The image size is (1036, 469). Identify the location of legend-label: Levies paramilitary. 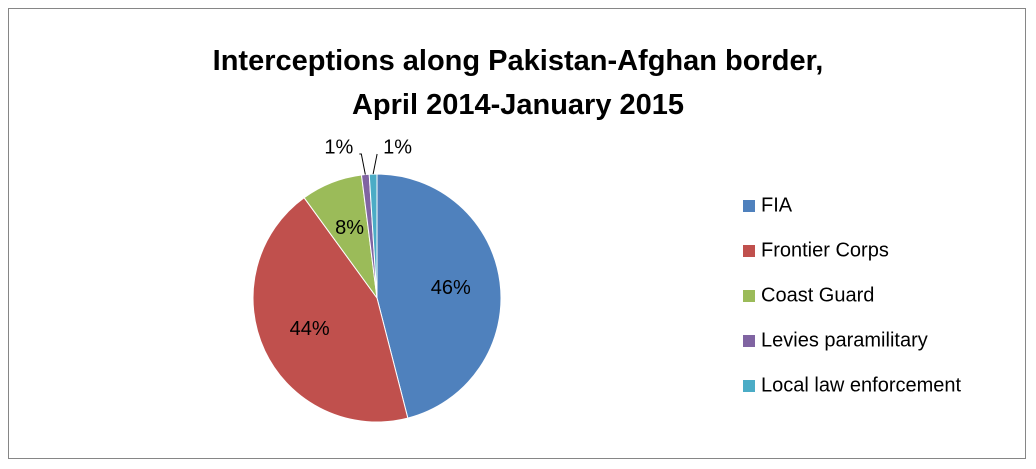
(844, 340).